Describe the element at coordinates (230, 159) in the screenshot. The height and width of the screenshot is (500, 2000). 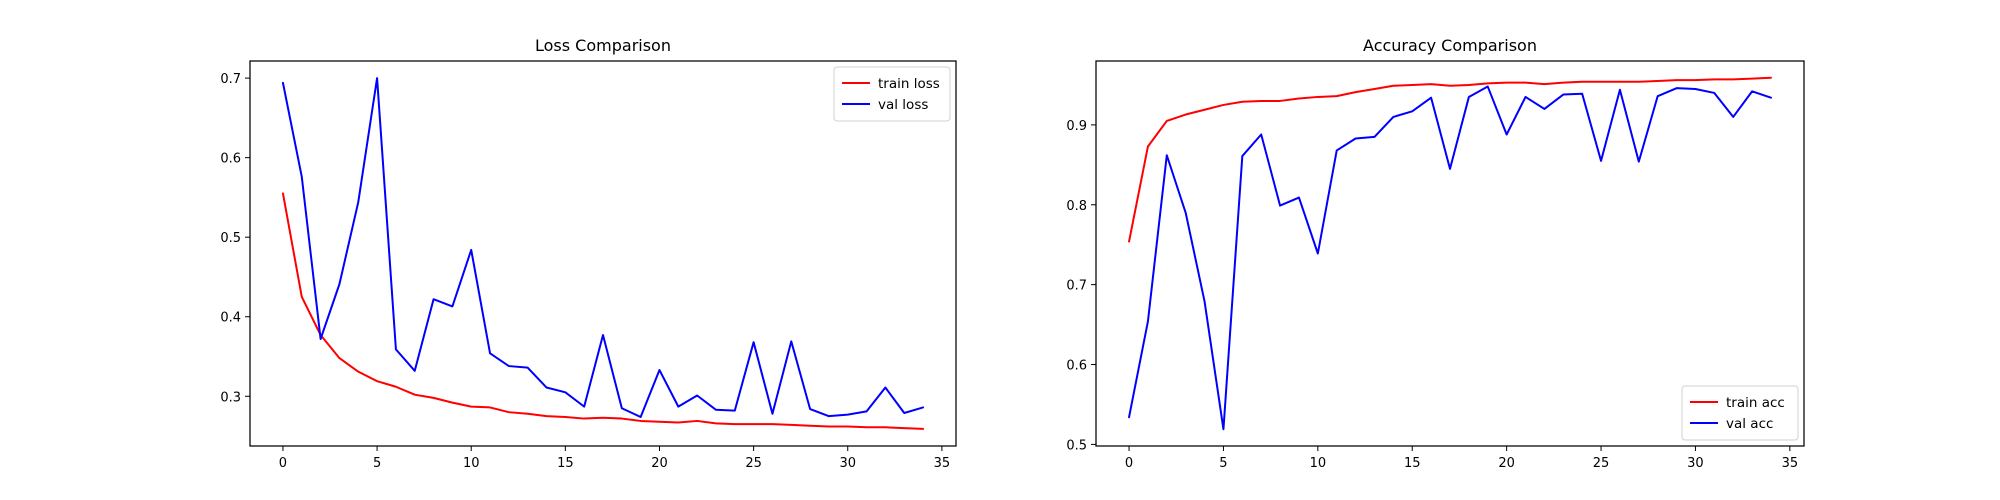
I see `loss-y-tick-label: 0.6` at that location.